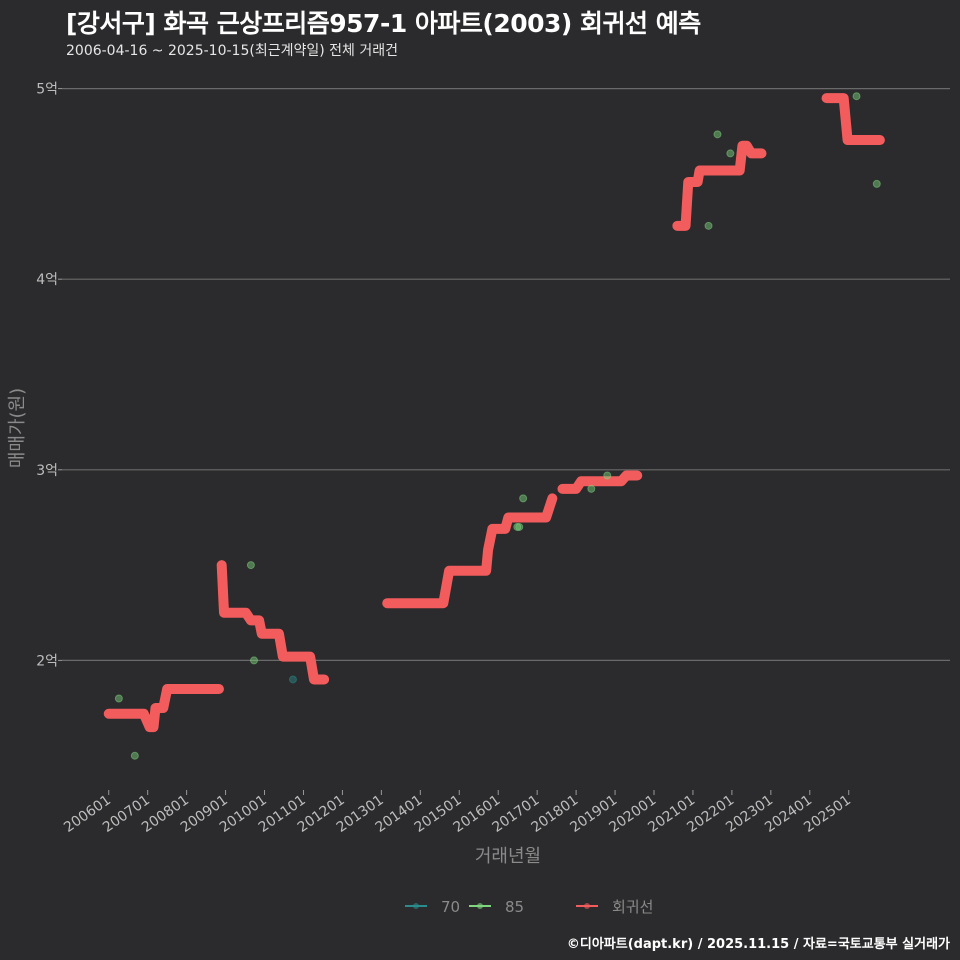 Image resolution: width=960 pixels, height=960 pixels. Describe the element at coordinates (47, 90) in the screenshot. I see `y-tick-label: 5억` at that location.